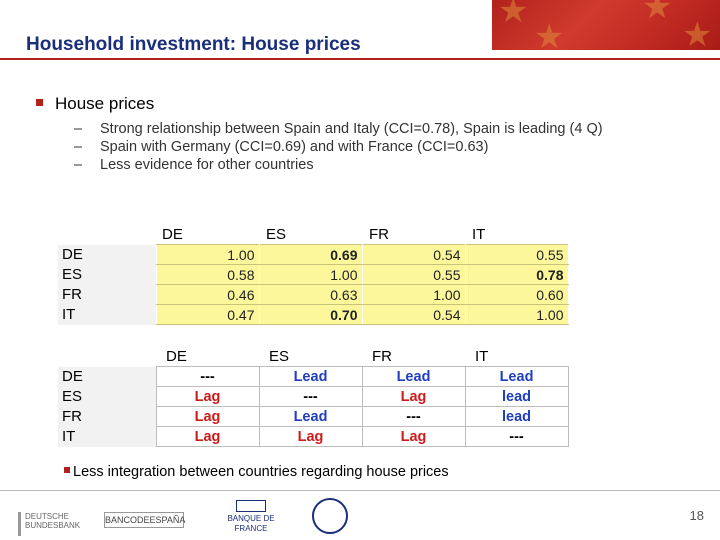  What do you see at coordinates (360, 59) in the screenshot?
I see `title-divider` at bounding box center [360, 59].